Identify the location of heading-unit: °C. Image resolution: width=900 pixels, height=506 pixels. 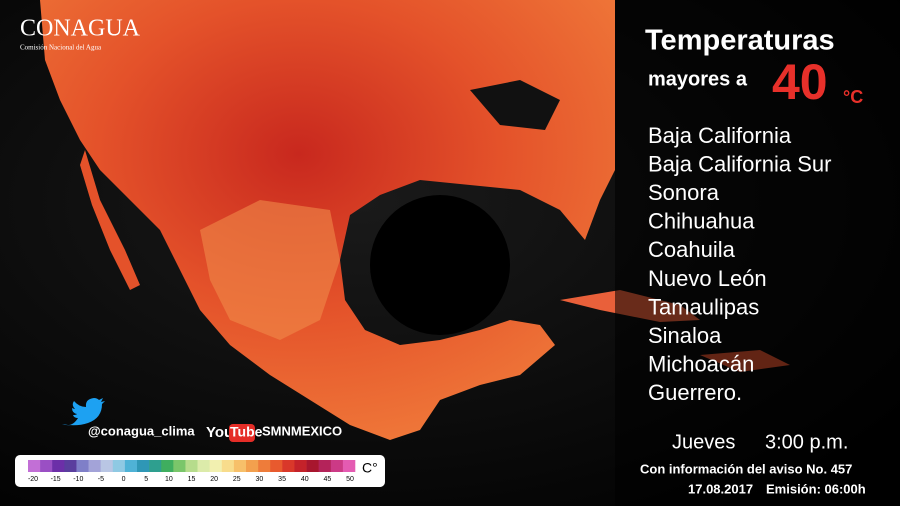
(853, 97).